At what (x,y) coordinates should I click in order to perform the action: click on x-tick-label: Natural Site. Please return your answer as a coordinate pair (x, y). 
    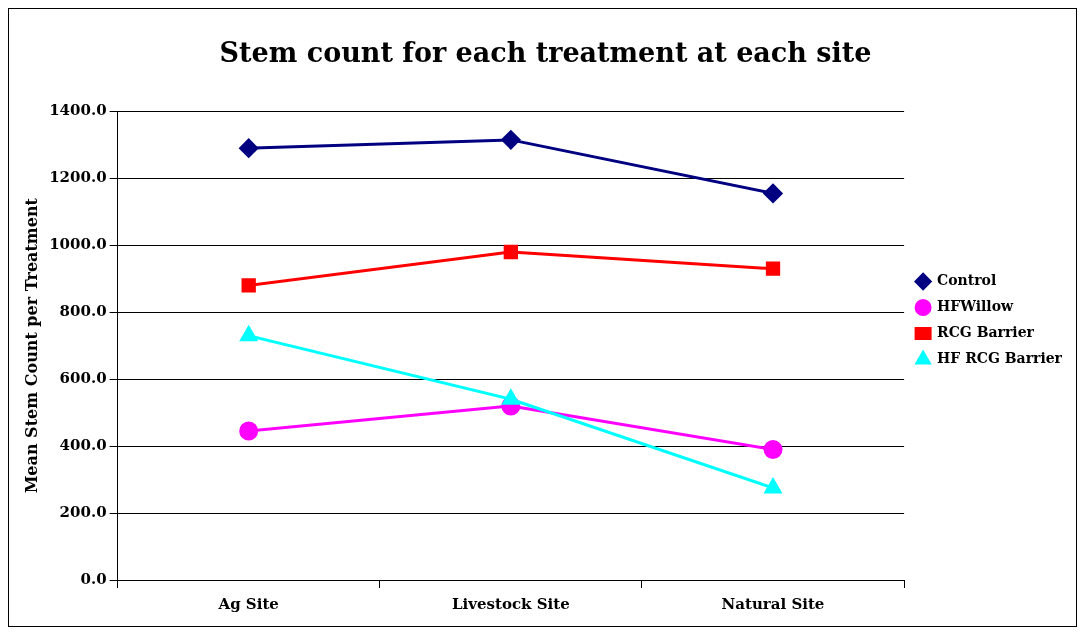
    Looking at the image, I should click on (773, 603).